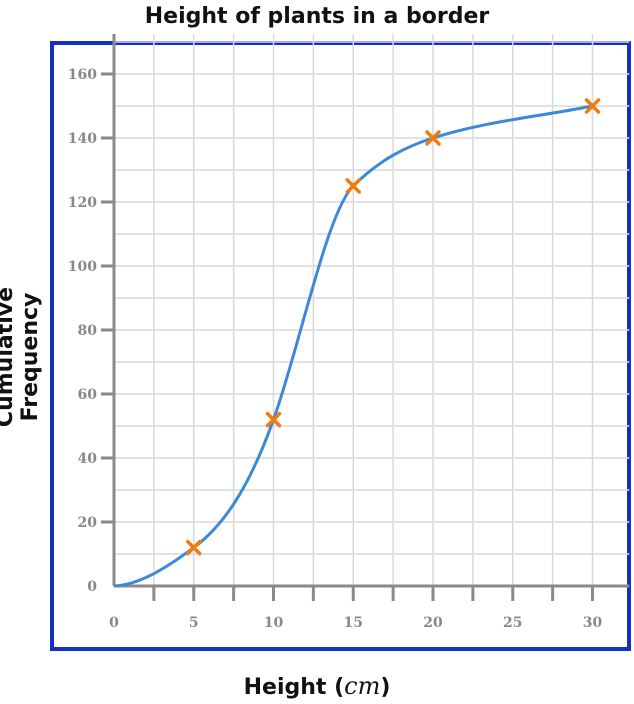 The height and width of the screenshot is (704, 634). Describe the element at coordinates (274, 623) in the screenshot. I see `x-tick-label: 10` at that location.